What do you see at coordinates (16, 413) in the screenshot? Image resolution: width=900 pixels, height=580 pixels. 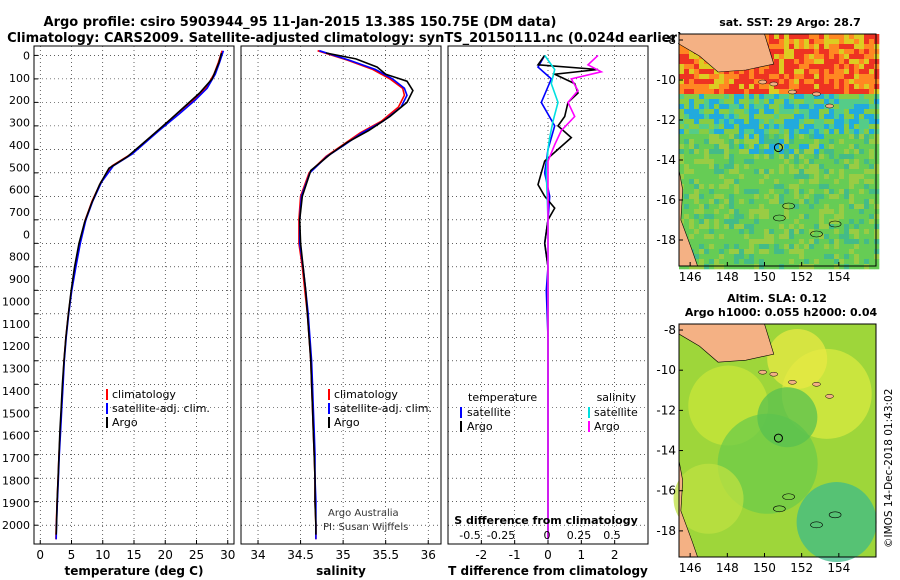 I see `y-tick-label: 1500` at bounding box center [16, 413].